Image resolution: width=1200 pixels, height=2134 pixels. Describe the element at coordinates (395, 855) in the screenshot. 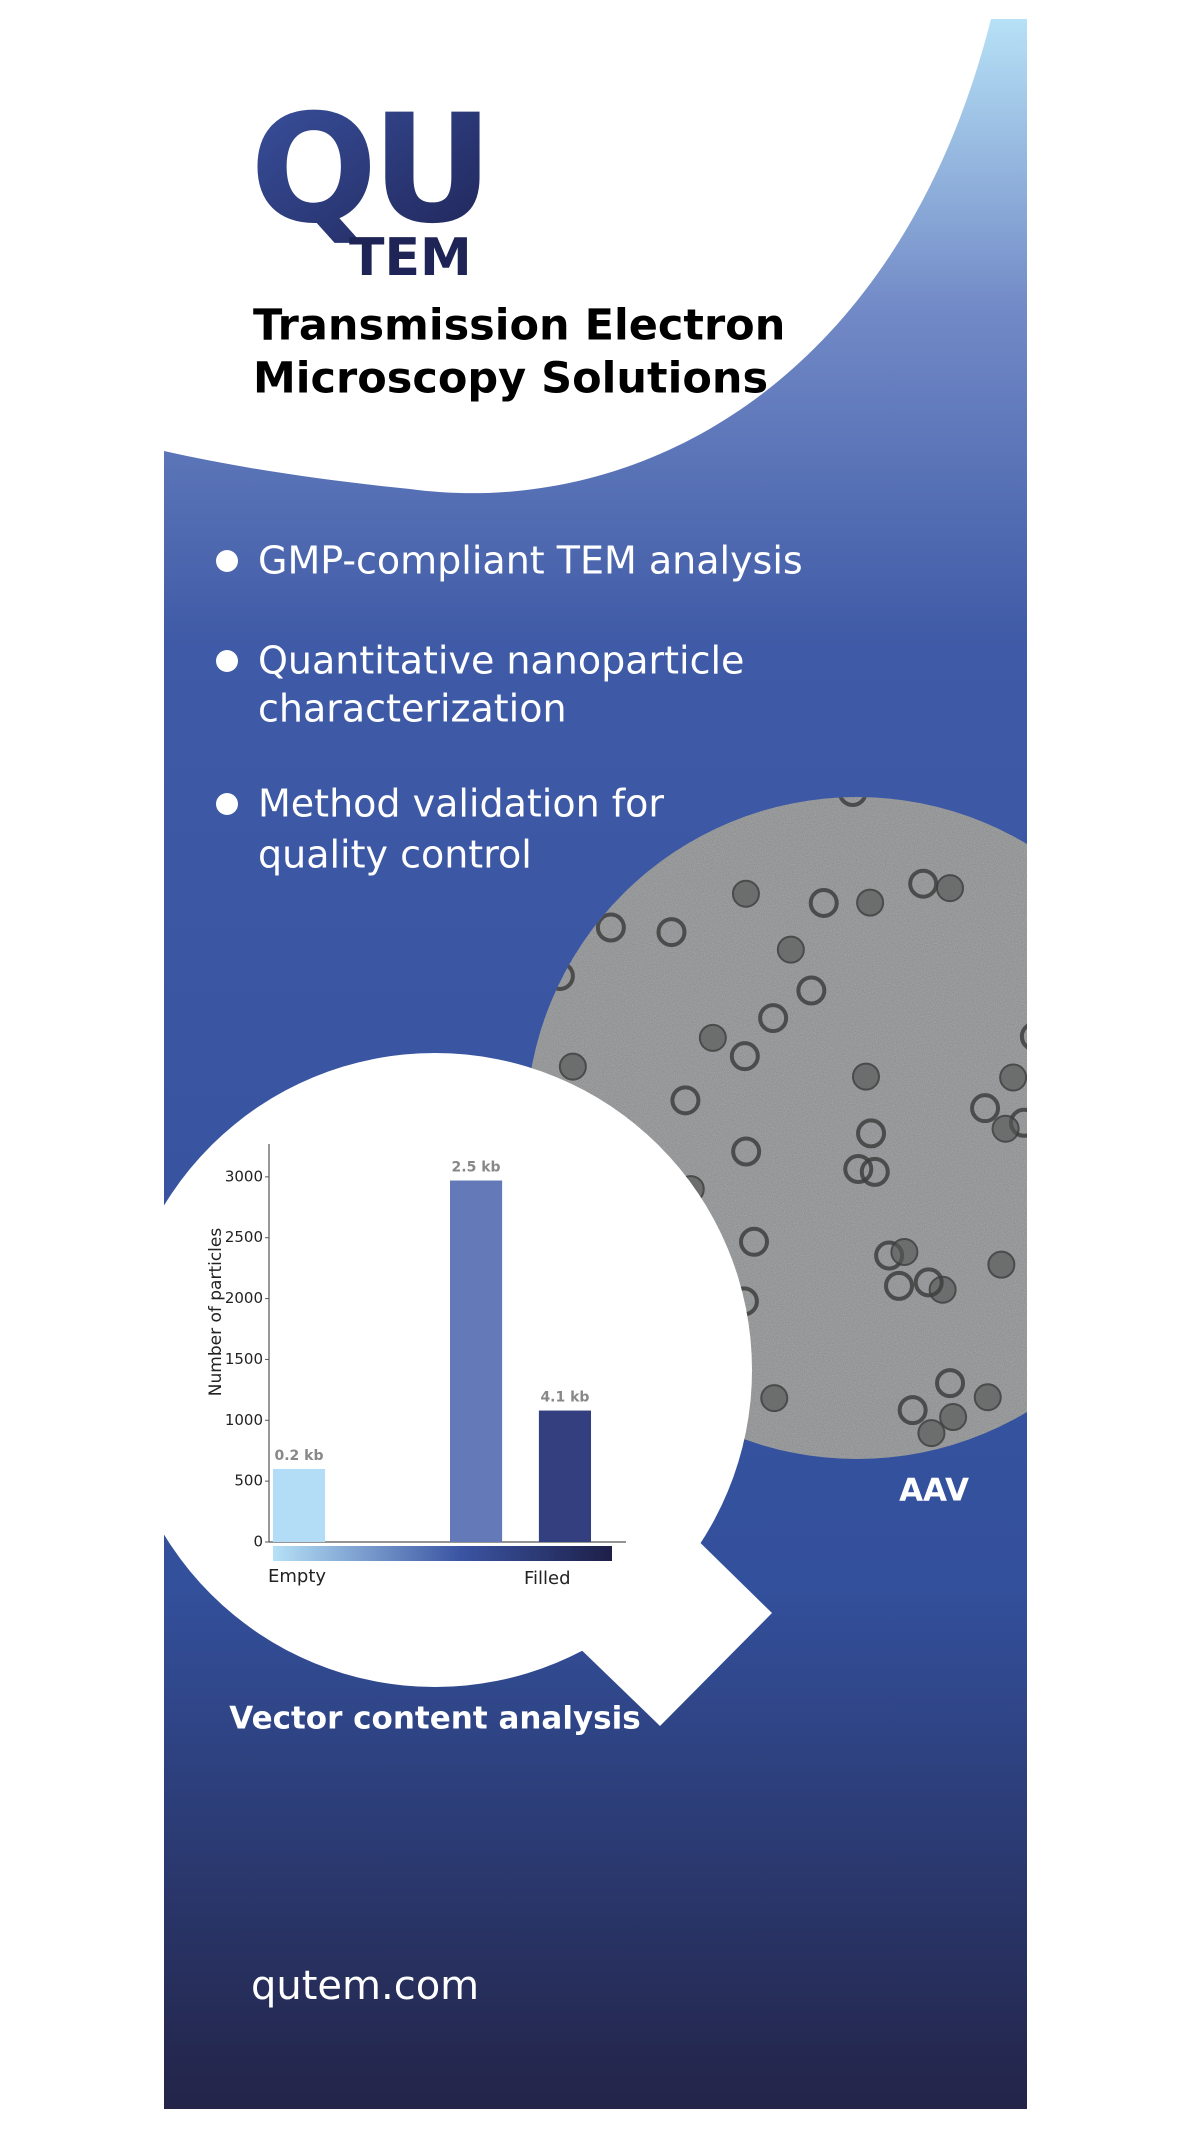

I see `bullet-text: quality control` at that location.